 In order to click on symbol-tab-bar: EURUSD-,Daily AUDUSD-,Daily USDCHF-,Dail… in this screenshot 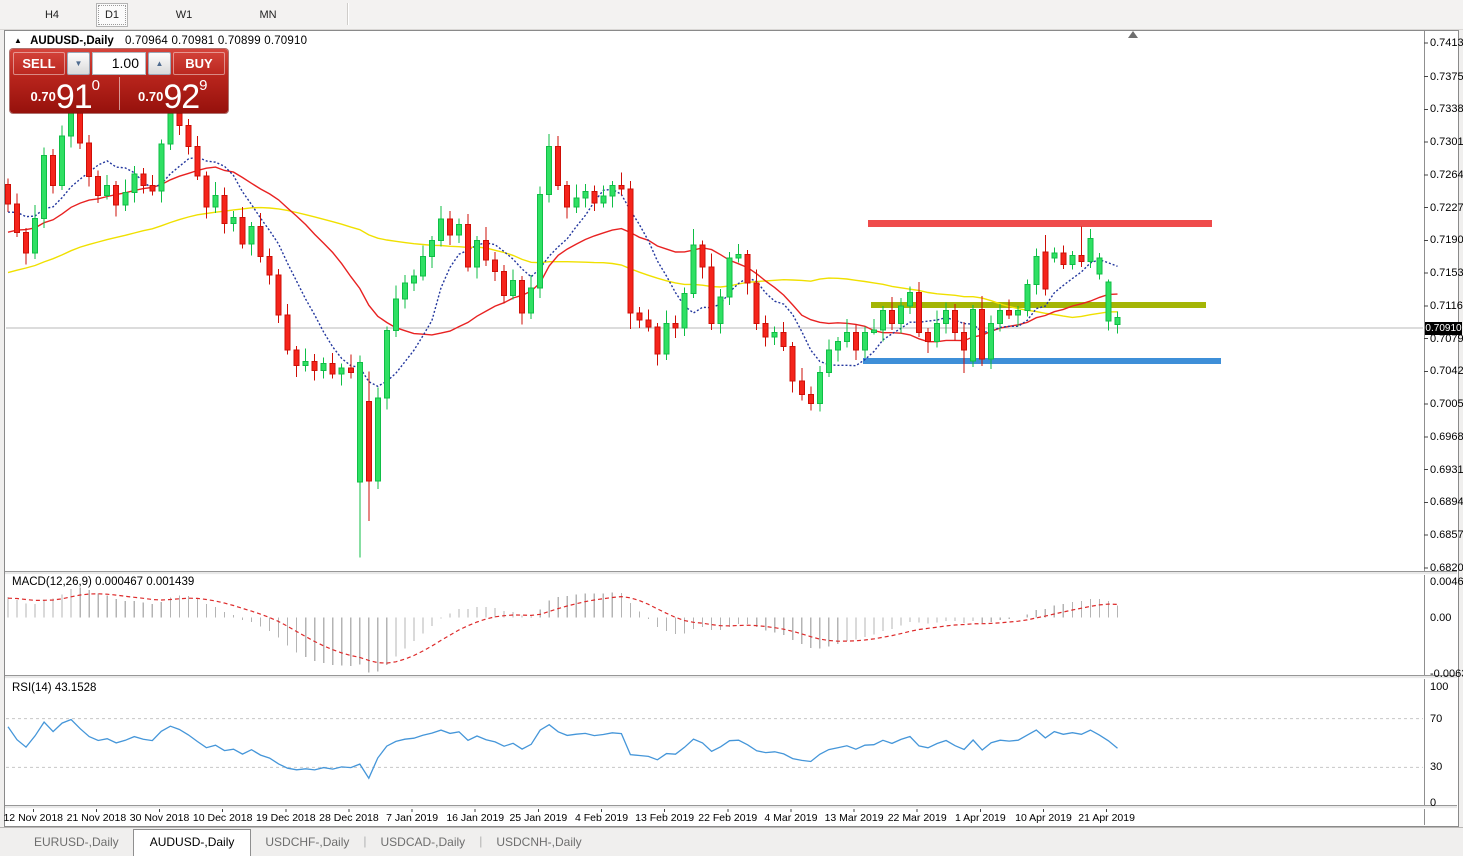, I will do `click(731, 841)`.